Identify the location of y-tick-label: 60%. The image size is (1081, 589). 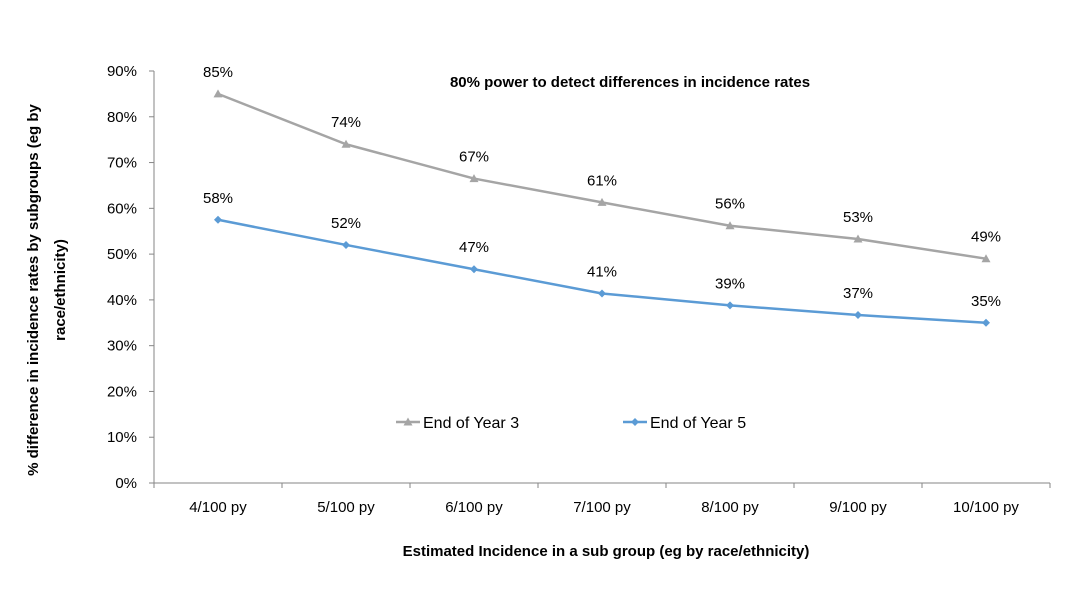
(122, 208).